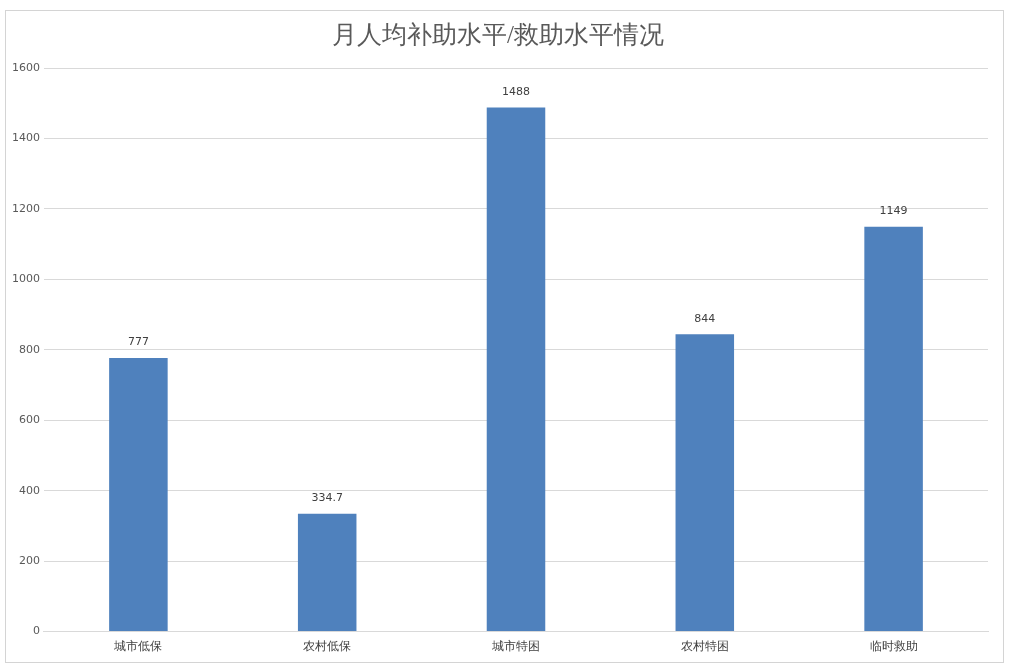 This screenshot has height=669, width=1010. Describe the element at coordinates (327, 498) in the screenshot. I see `data-label: 334.7` at that location.